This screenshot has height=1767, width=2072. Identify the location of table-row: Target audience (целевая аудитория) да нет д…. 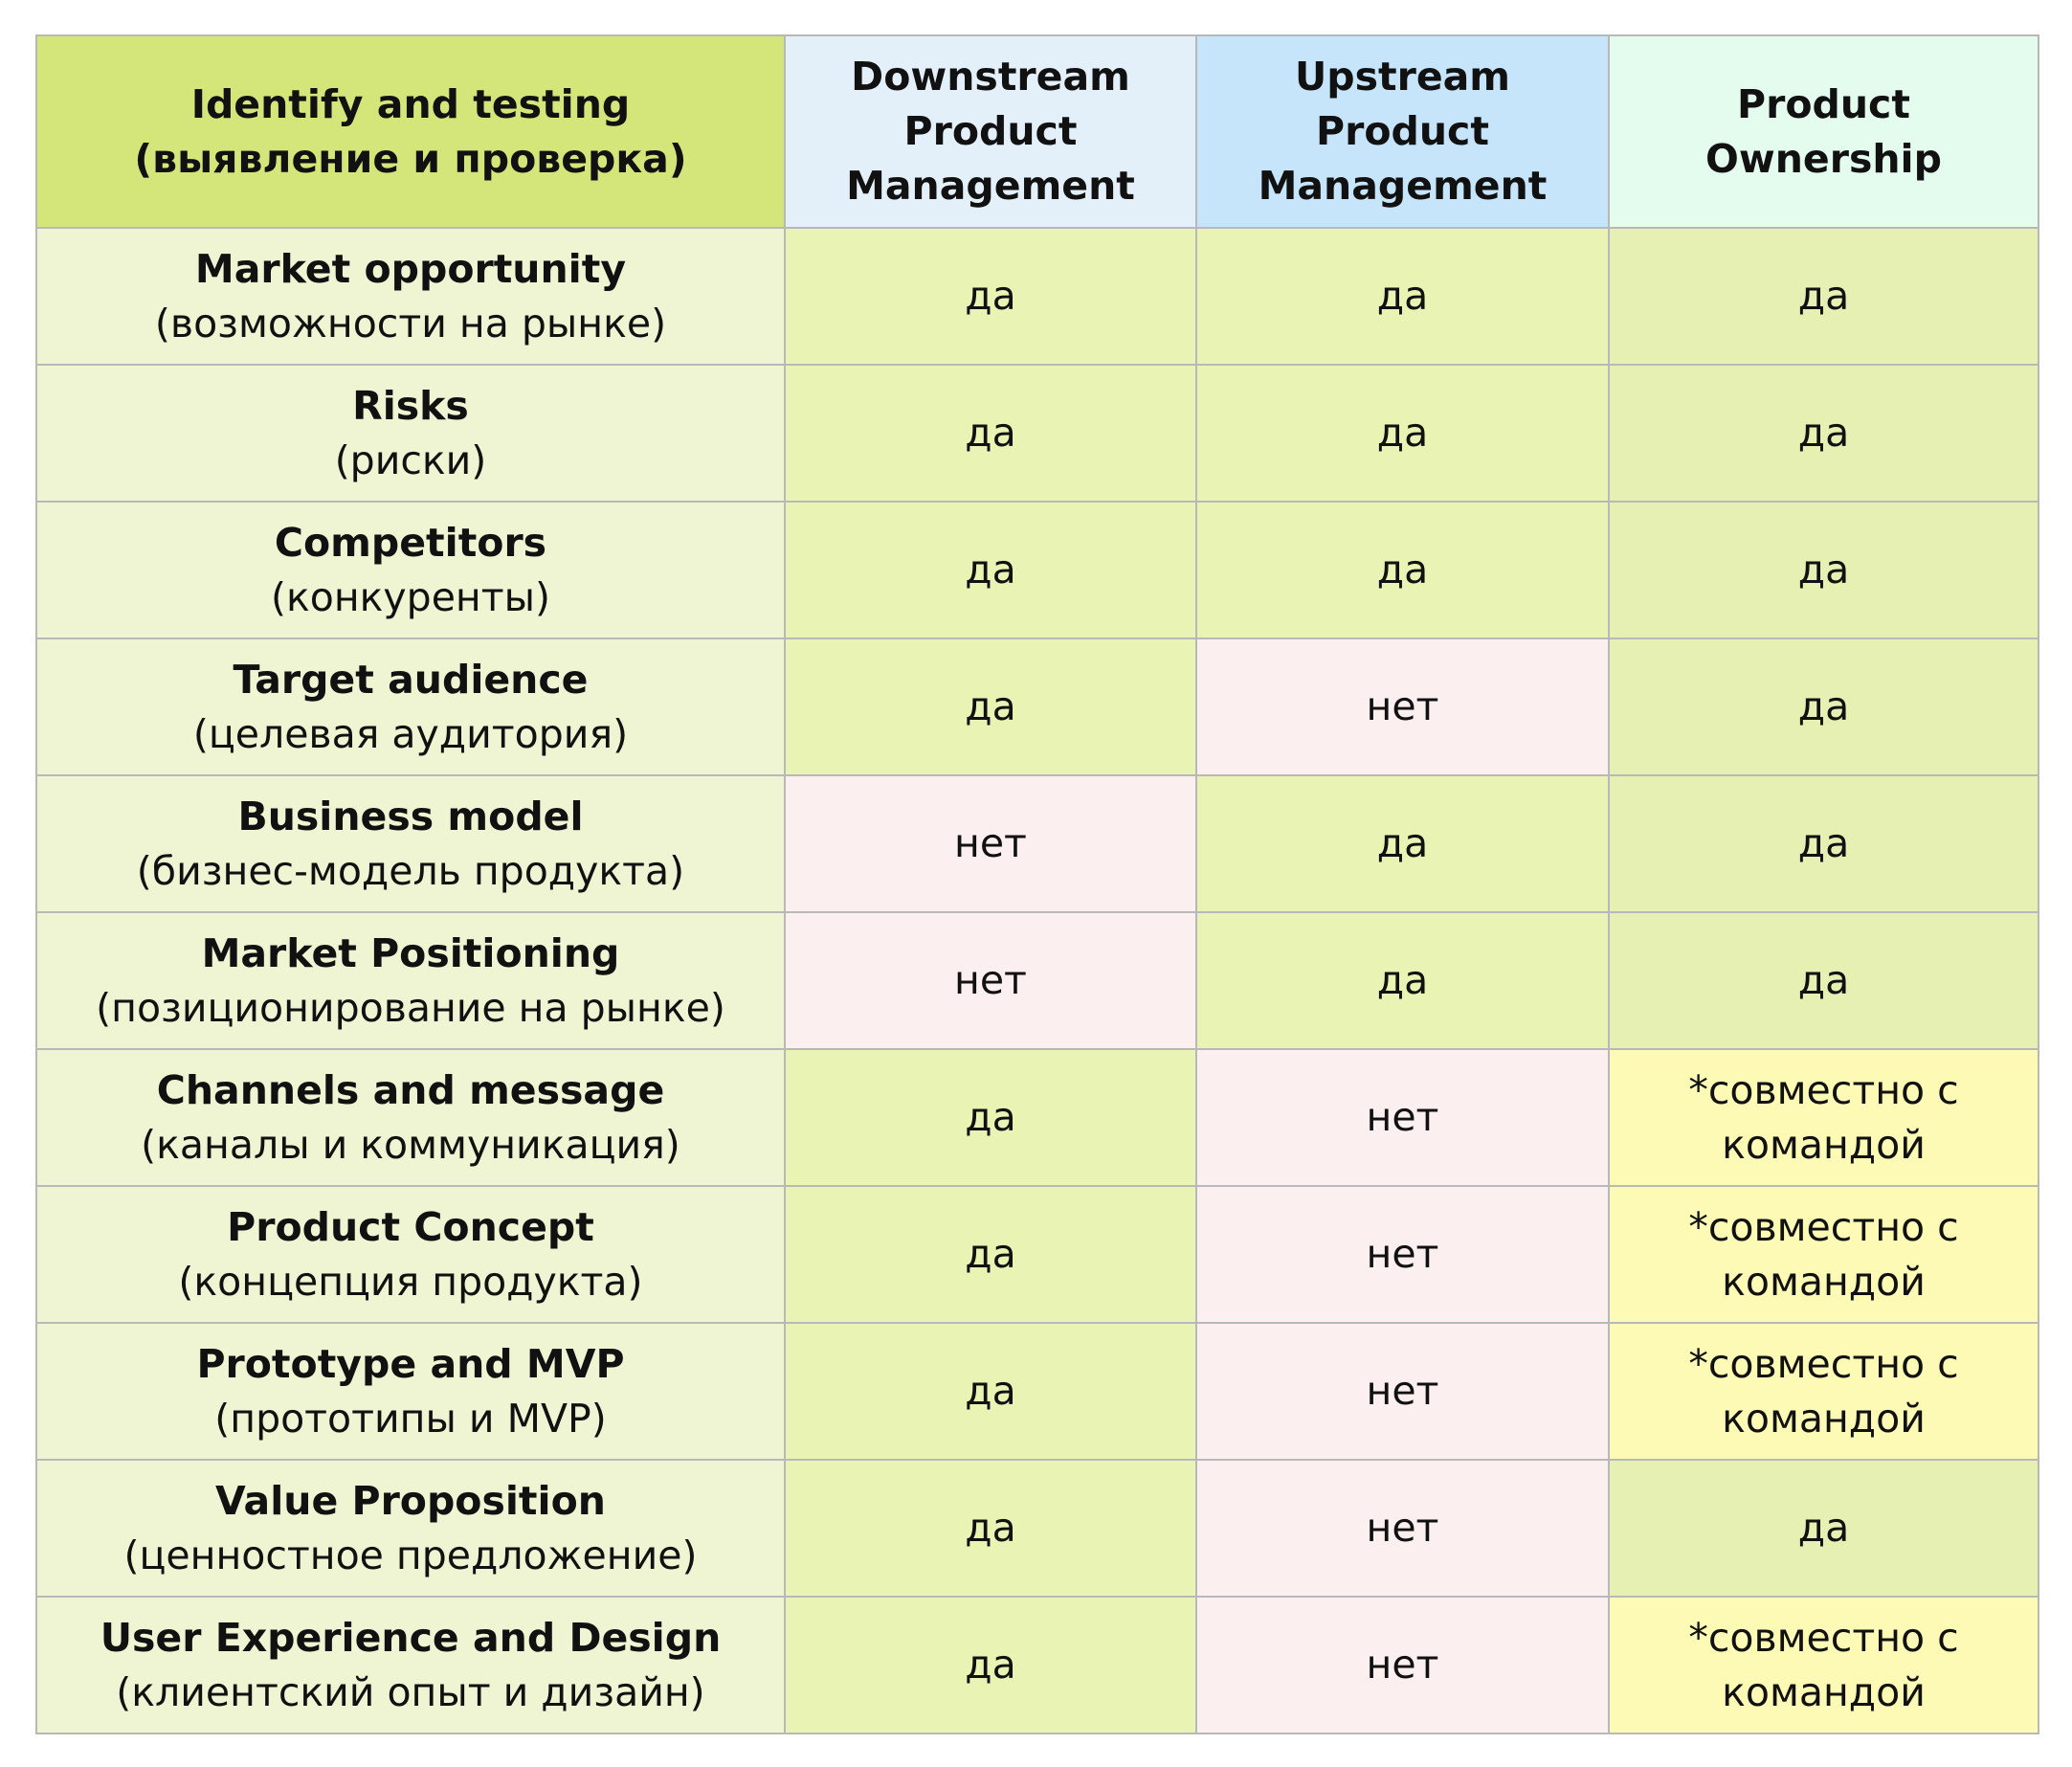
(1037, 706).